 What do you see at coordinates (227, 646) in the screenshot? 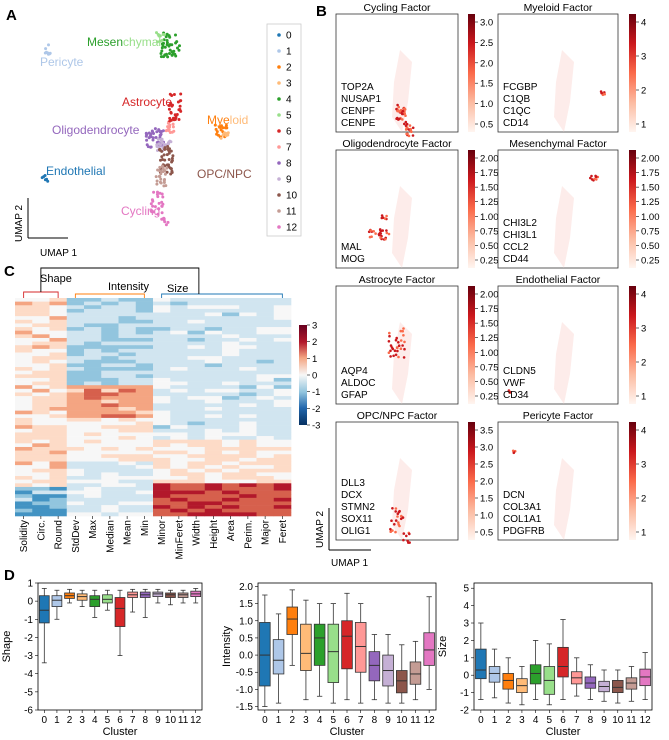
I see `y-axis-label: Intensity` at bounding box center [227, 646].